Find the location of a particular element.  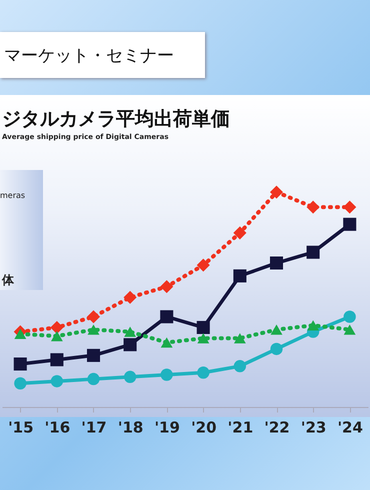

x-tick-label: '20 is located at coordinates (204, 427).